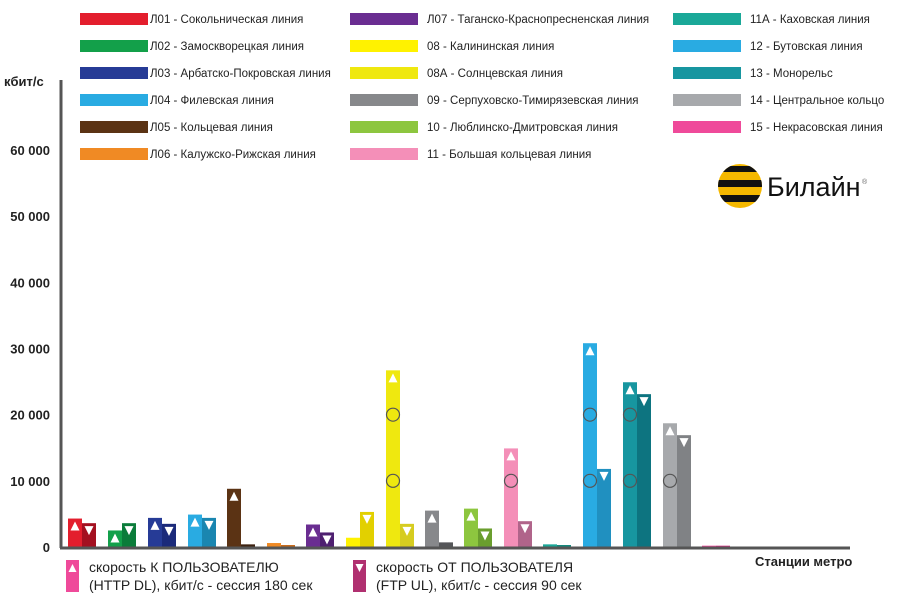  I want to click on legend-dl-line1: скорость К ПОЛЬЗОВАТЕЛЮ, so click(184, 567).